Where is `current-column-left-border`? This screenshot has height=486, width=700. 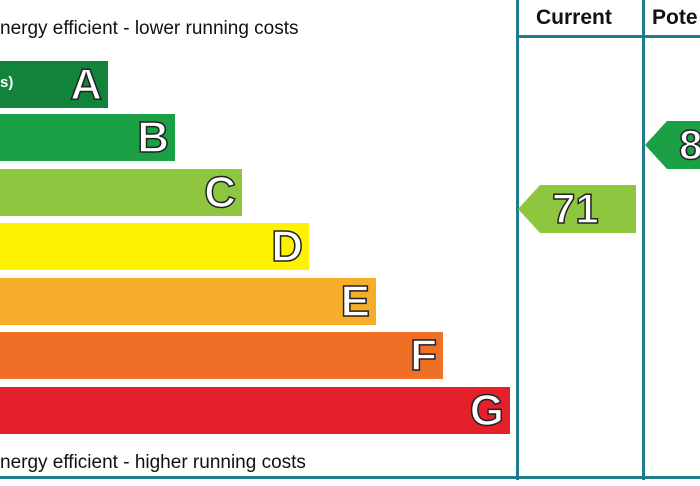
current-column-left-border is located at coordinates (517, 240).